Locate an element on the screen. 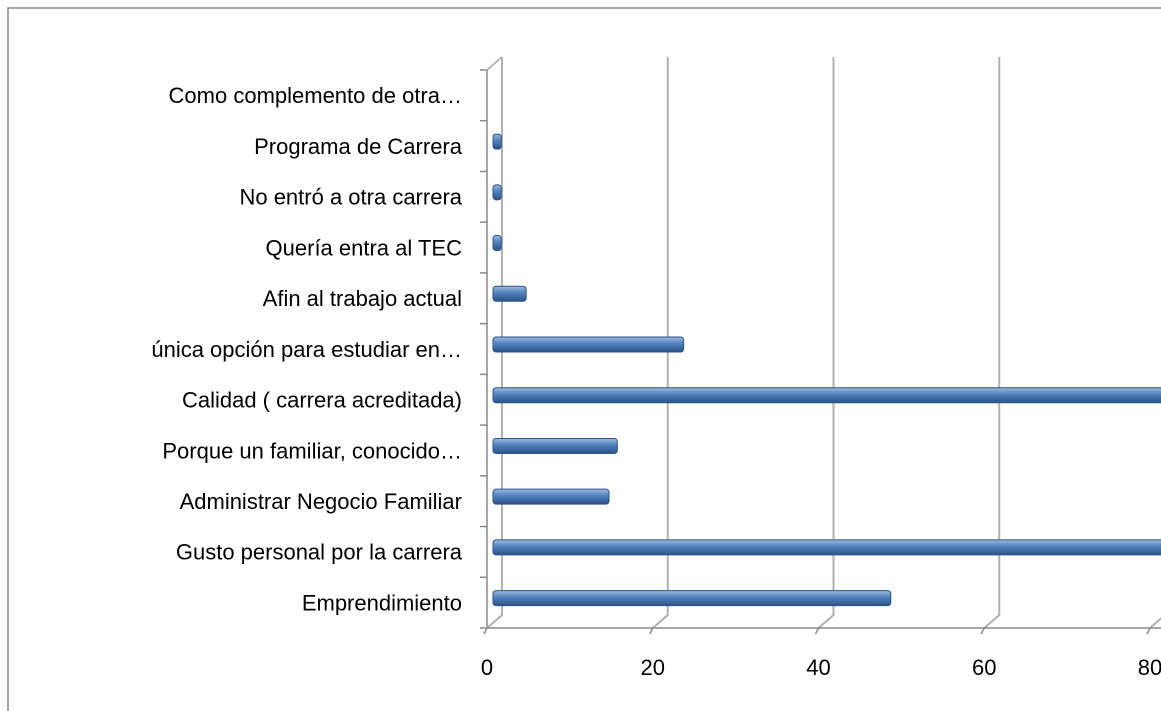 The width and height of the screenshot is (1161, 711). y-tick-label: Quería entra al TEC is located at coordinates (364, 247).